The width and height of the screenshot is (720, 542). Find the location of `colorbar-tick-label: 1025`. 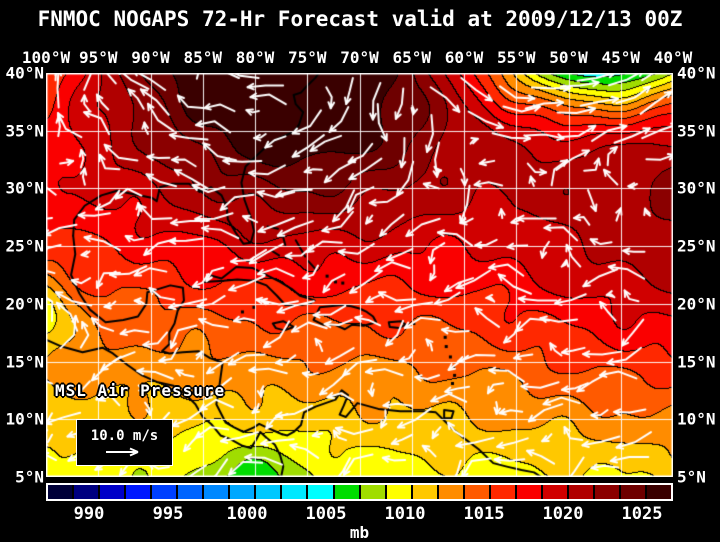

colorbar-tick-label: 1025 is located at coordinates (642, 514).